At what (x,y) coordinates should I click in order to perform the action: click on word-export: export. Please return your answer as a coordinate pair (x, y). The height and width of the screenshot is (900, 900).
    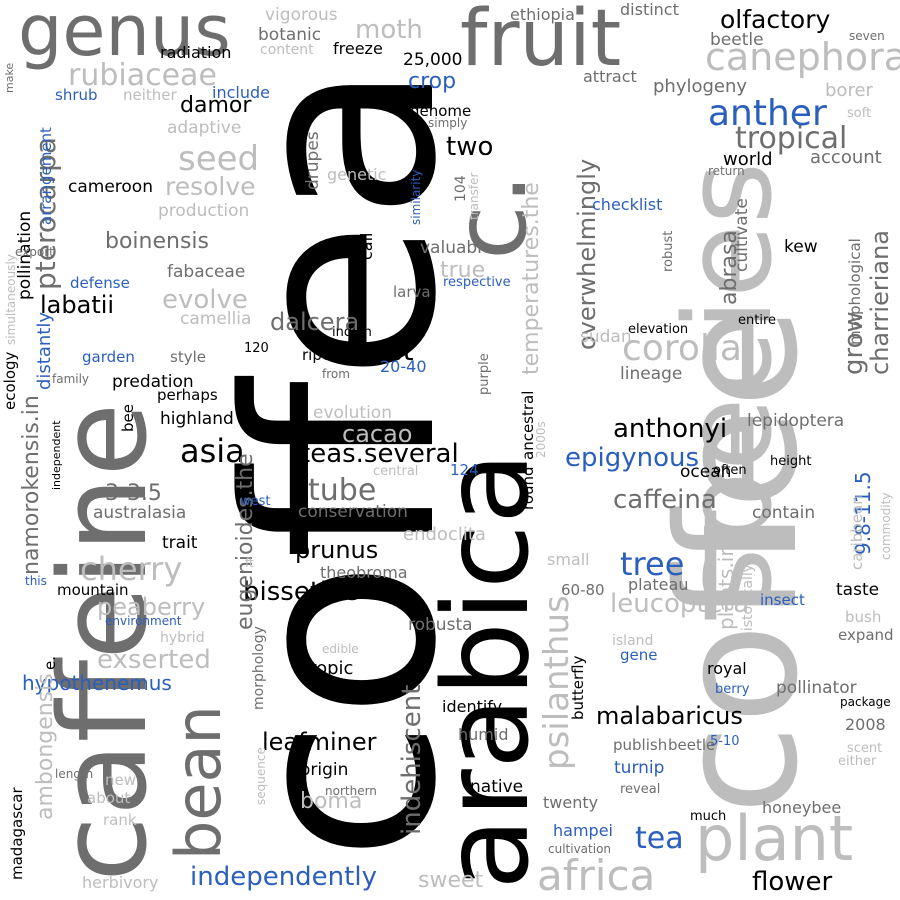
    Looking at the image, I should click on (34, 252).